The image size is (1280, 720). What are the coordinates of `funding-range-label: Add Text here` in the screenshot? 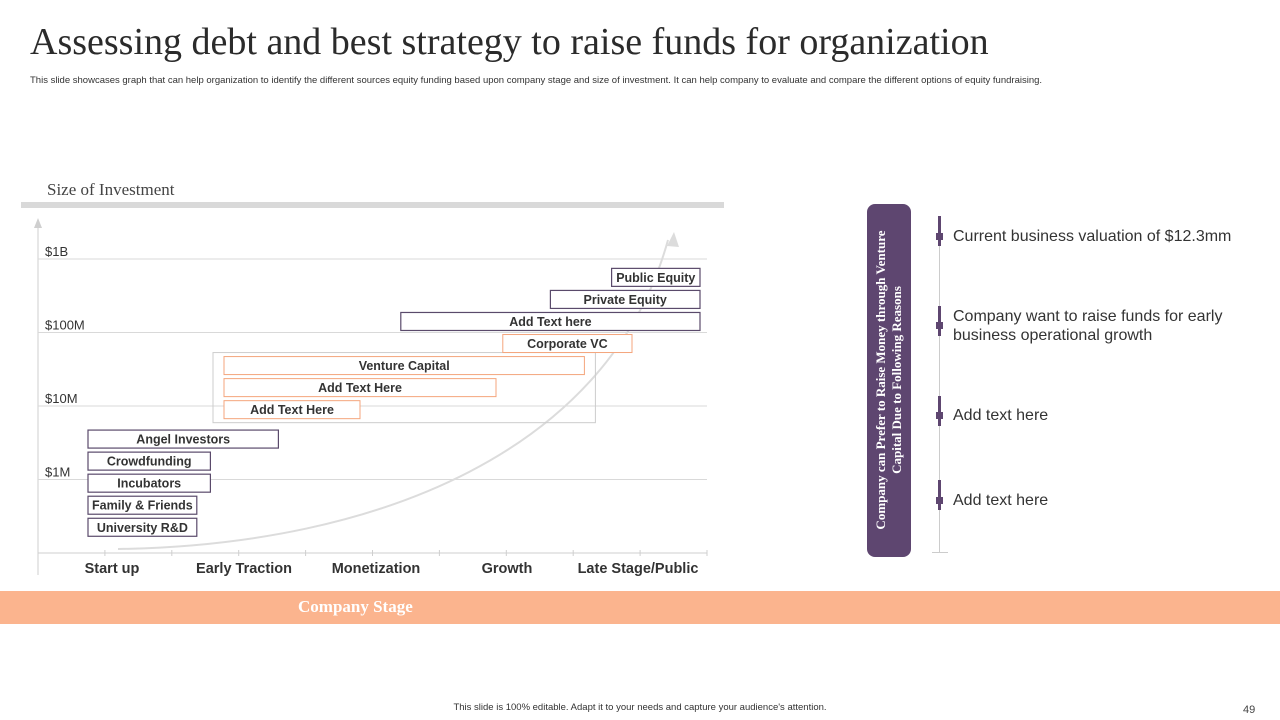 It's located at (550, 322).